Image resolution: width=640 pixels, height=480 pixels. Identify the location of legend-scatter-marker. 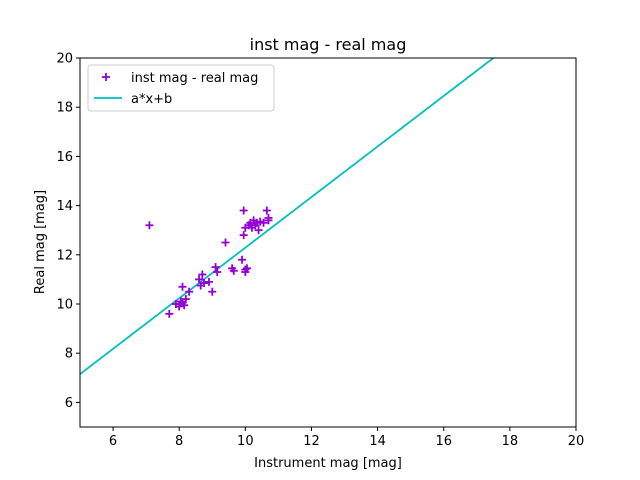
(106, 77).